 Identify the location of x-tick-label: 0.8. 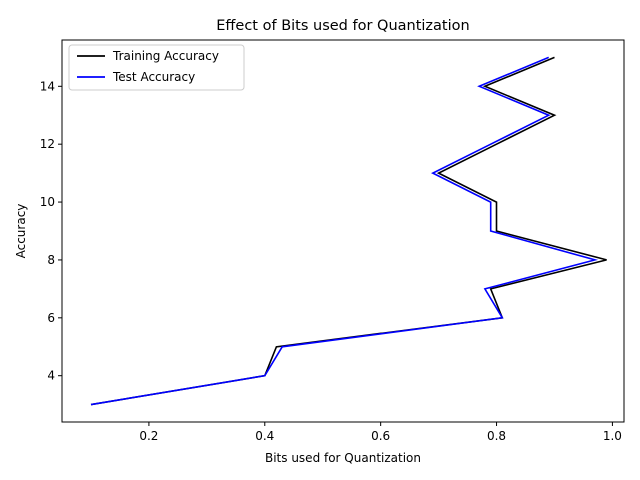
(496, 436).